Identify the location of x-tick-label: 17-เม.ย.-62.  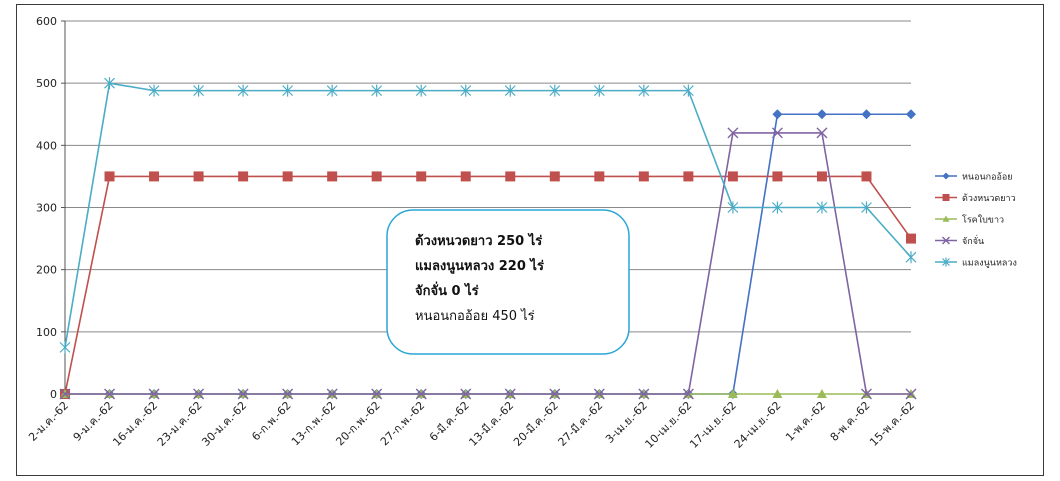
(713, 425).